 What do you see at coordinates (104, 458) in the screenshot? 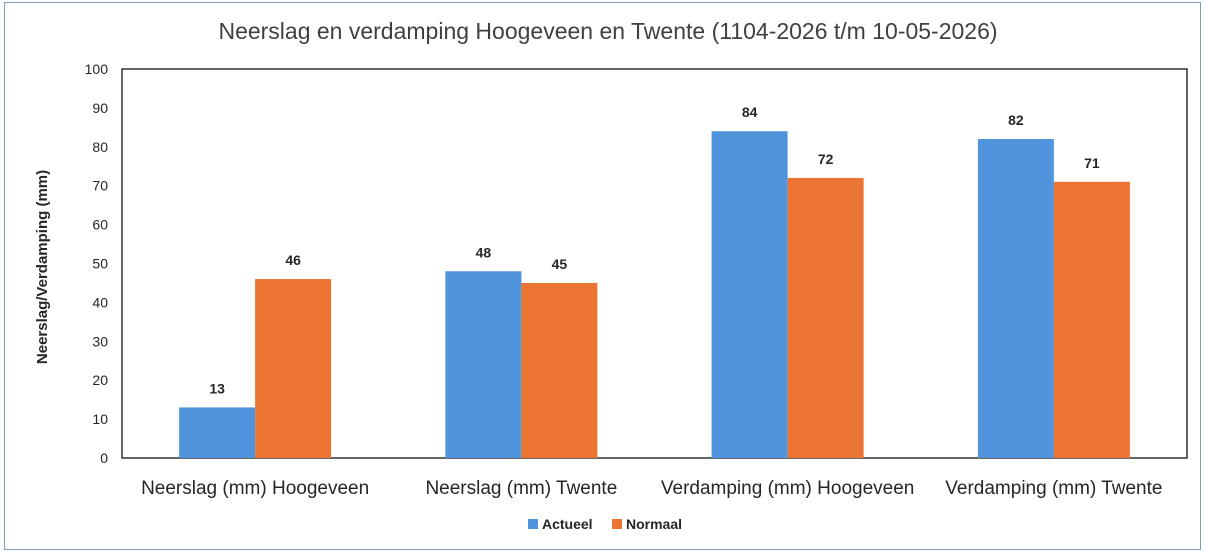
I see `y-tick-label: 0` at bounding box center [104, 458].